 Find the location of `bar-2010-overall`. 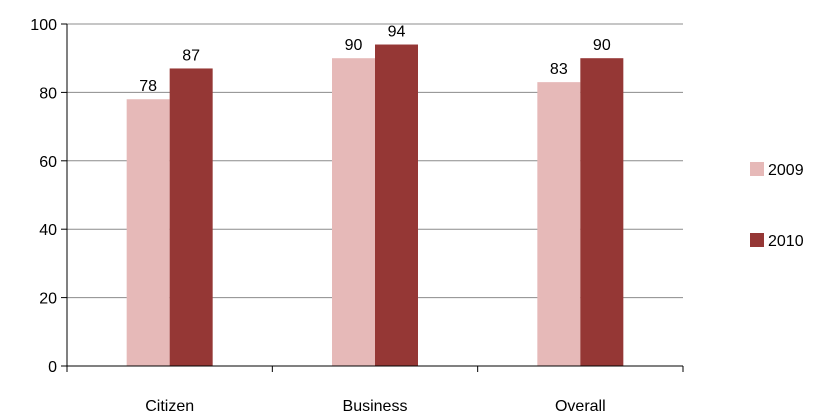

bar-2010-overall is located at coordinates (602, 212).